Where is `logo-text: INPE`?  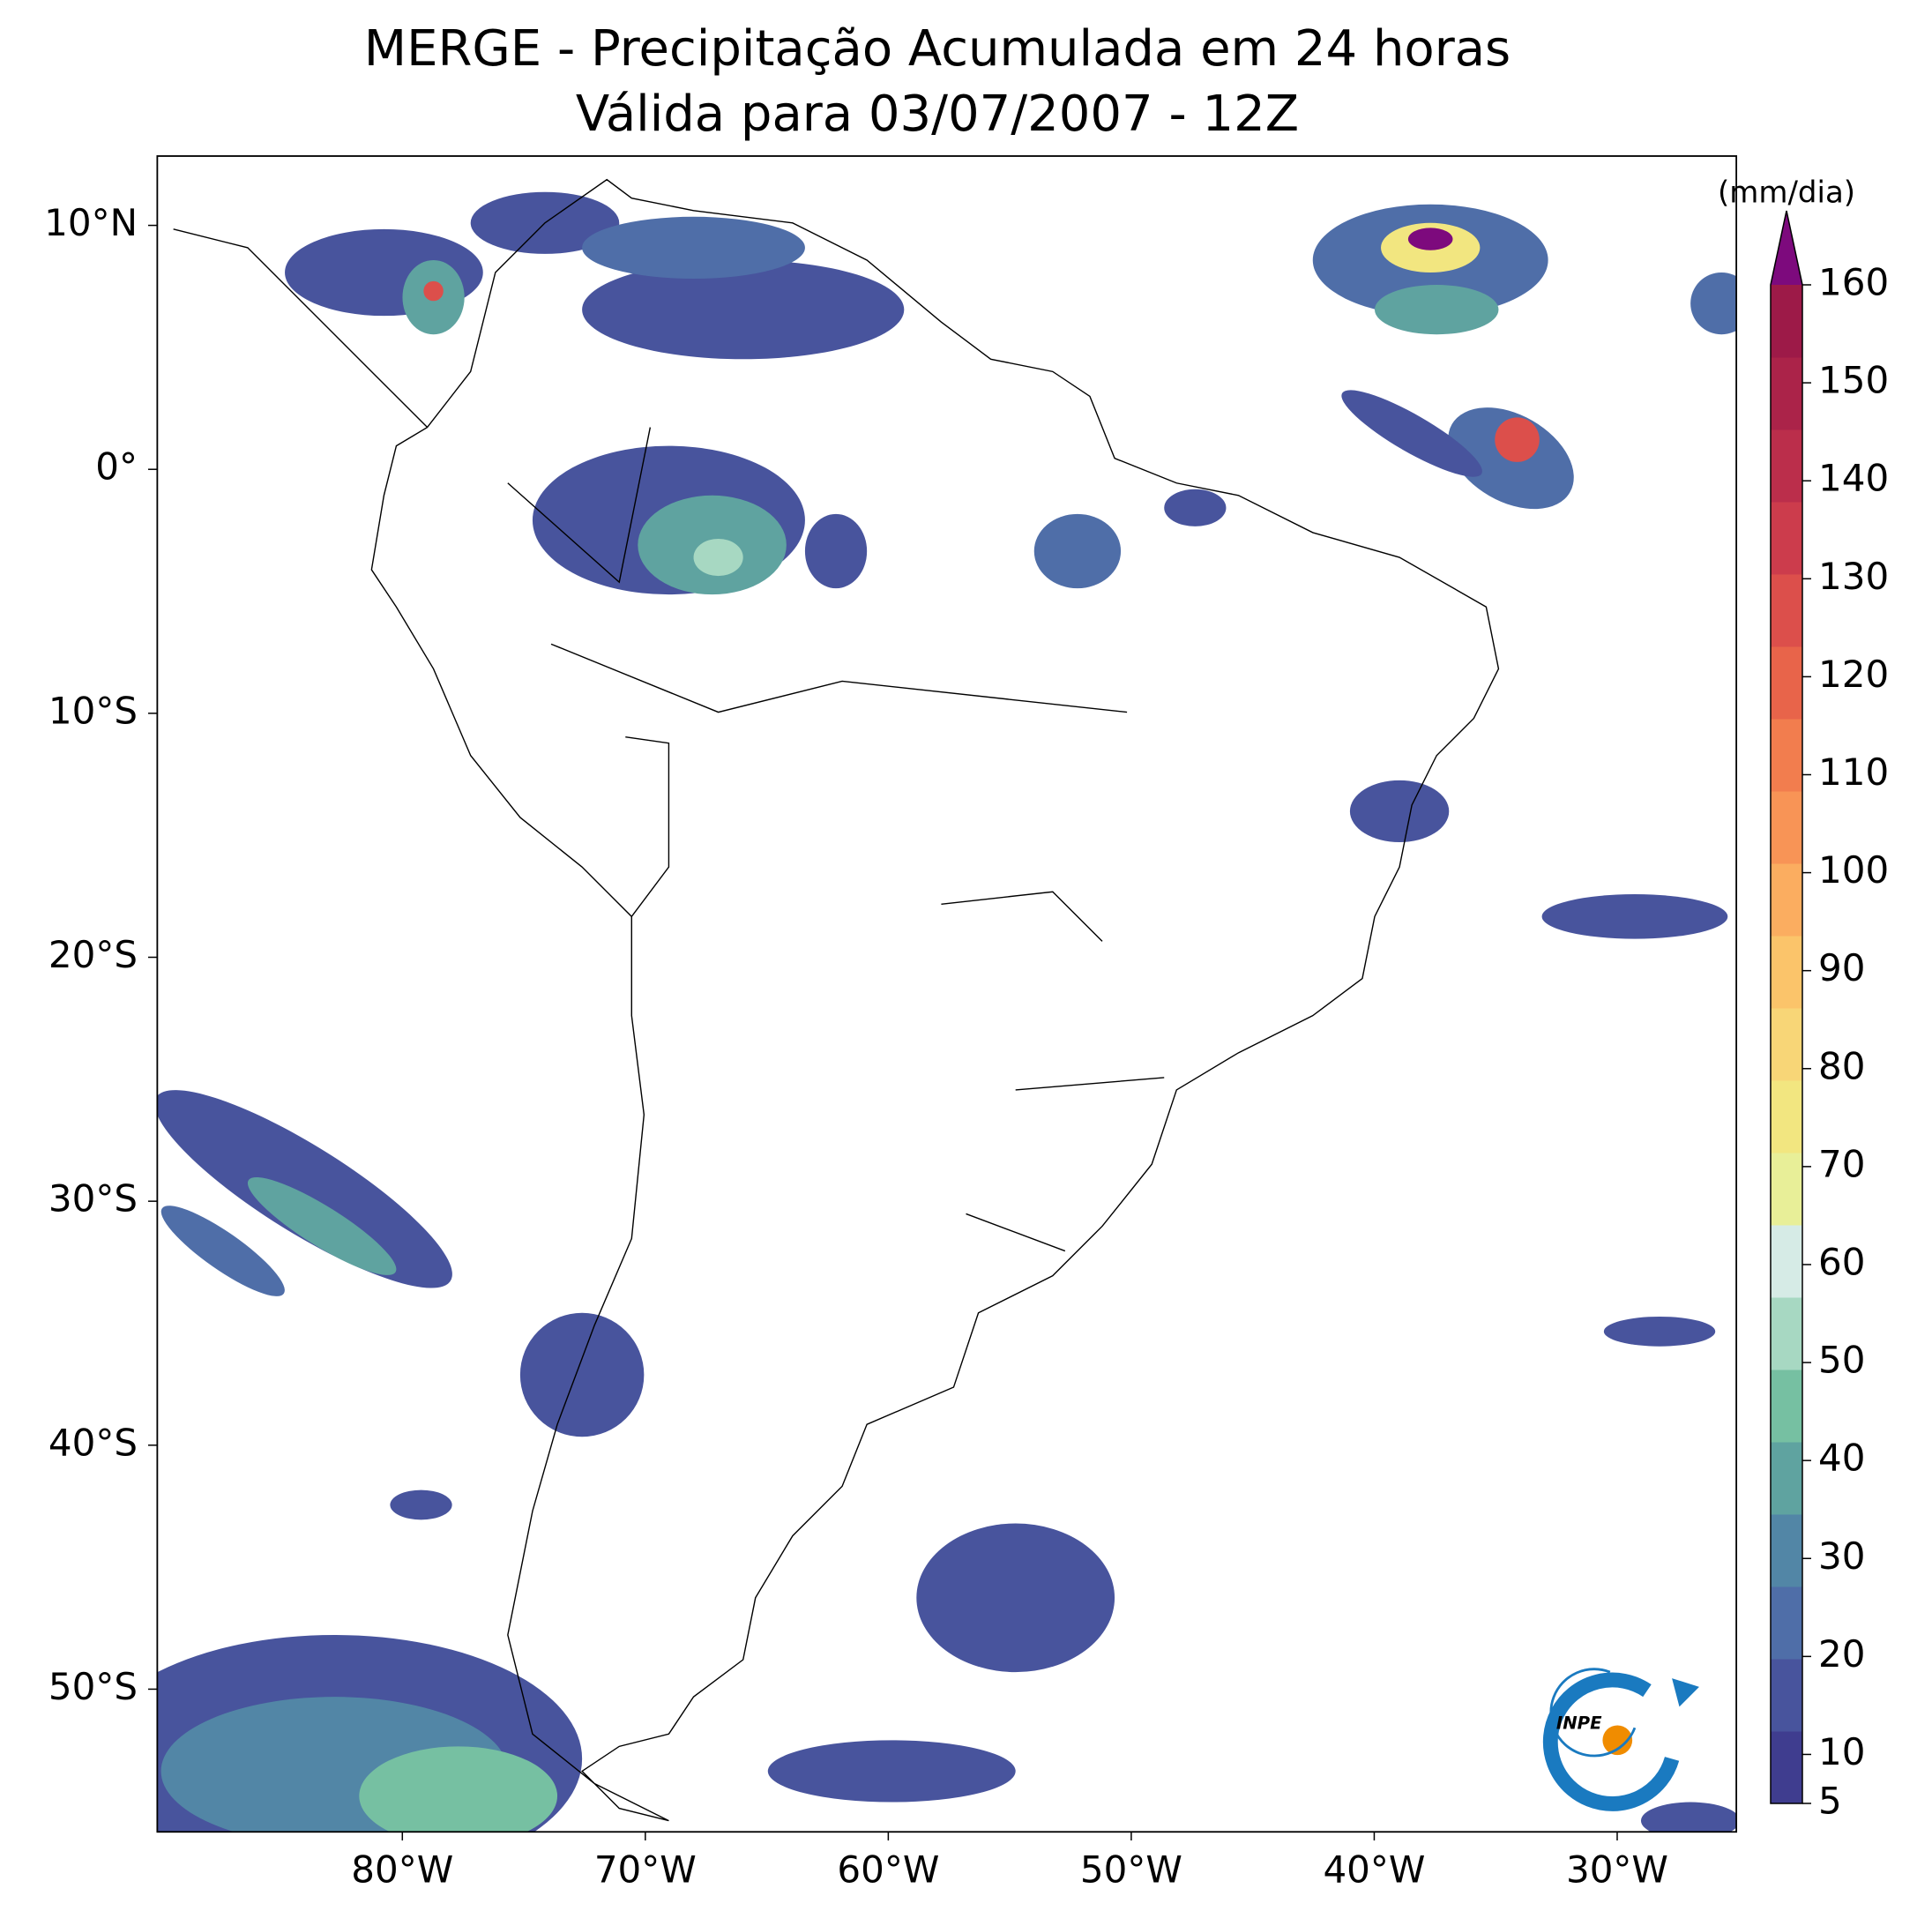
logo-text: INPE is located at coordinates (1579, 1724).